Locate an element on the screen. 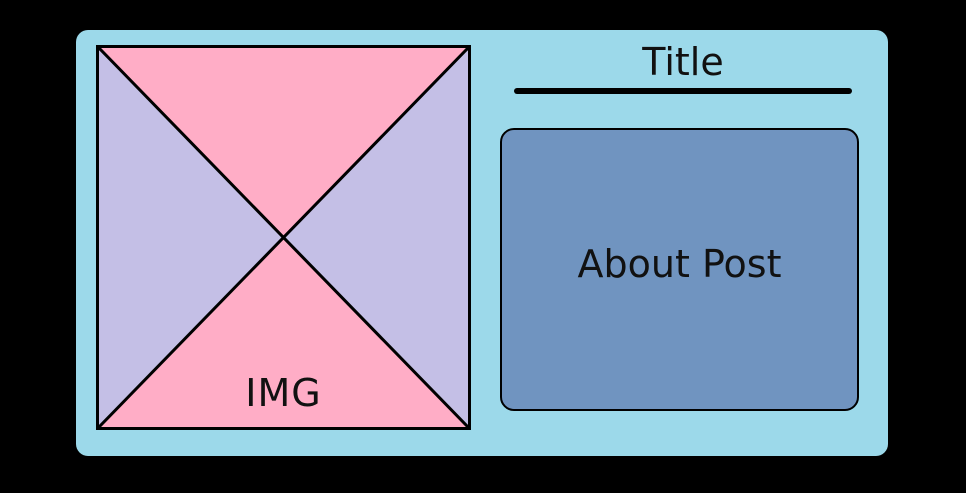  post-title: Title is located at coordinates (683, 62).